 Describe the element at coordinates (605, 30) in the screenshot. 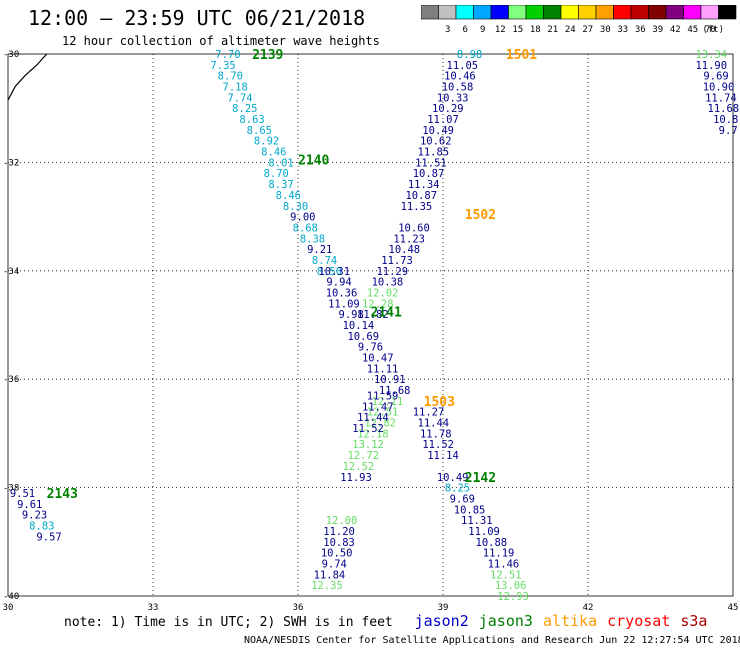

I see `legend-tick-label: 30` at that location.